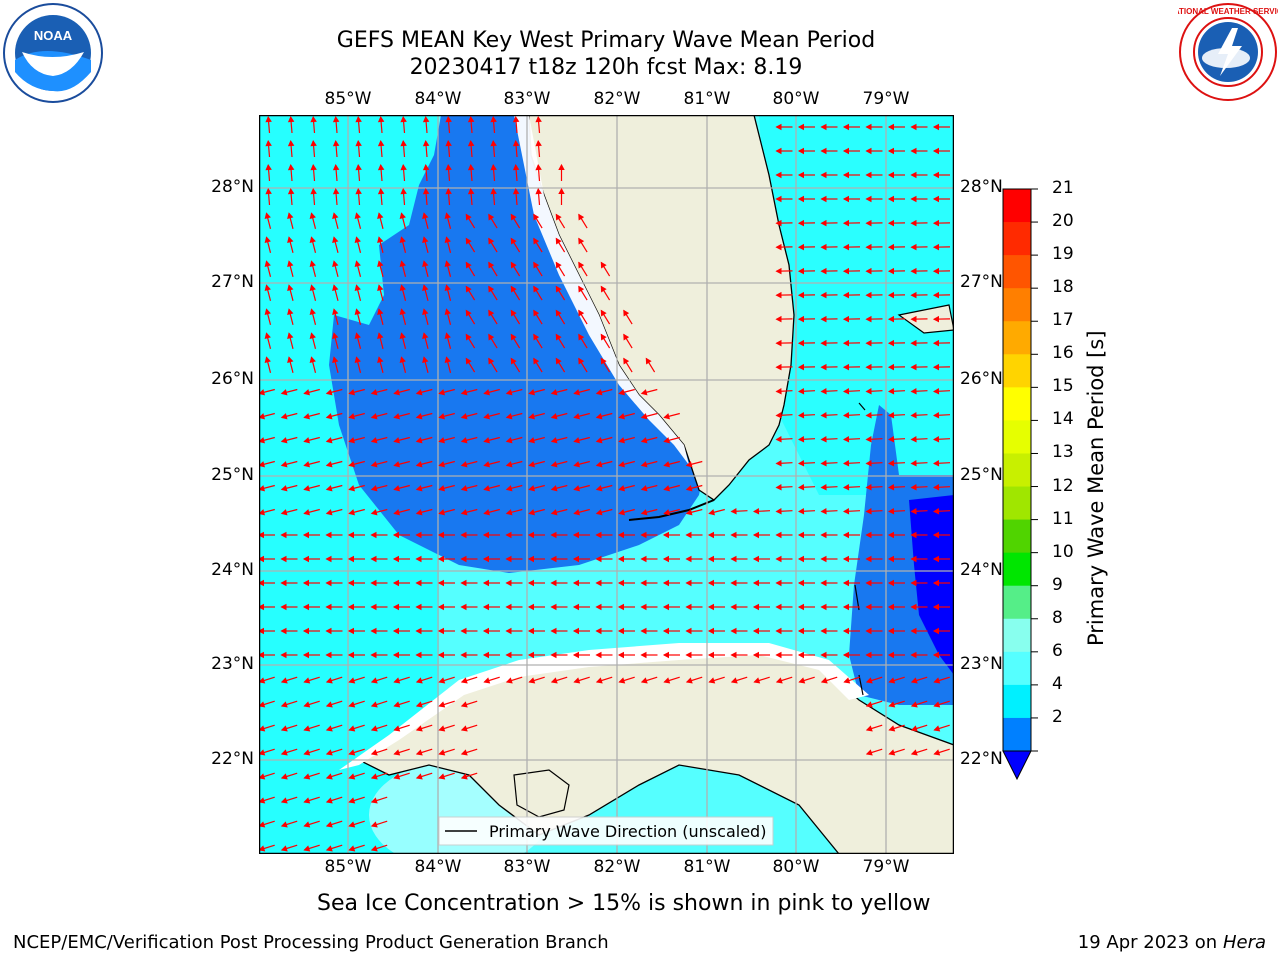 The image size is (1280, 960). Describe the element at coordinates (232, 475) in the screenshot. I see `lat-label-left-25n: 25°N` at that location.